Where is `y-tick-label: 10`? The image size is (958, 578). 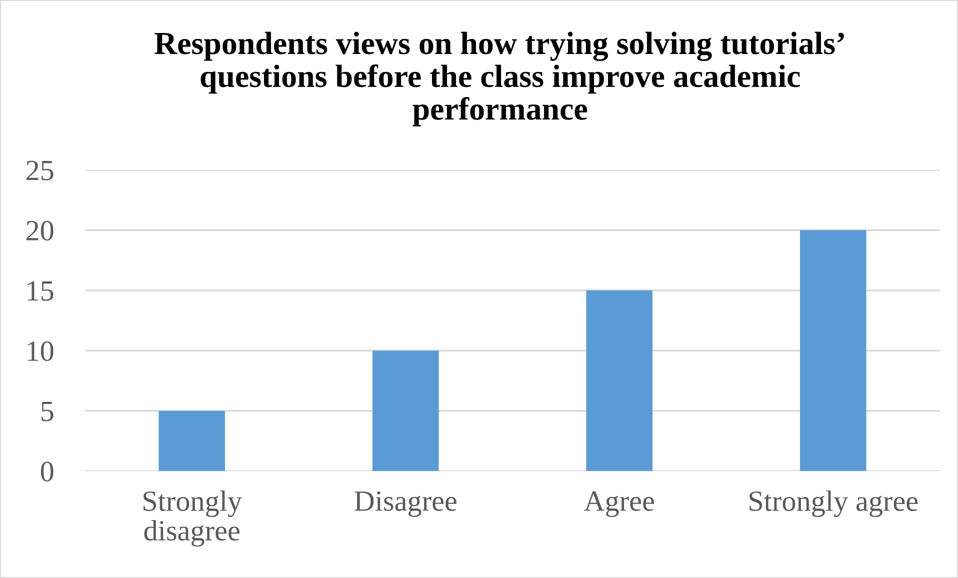 y-tick-label: 10 is located at coordinates (41, 351).